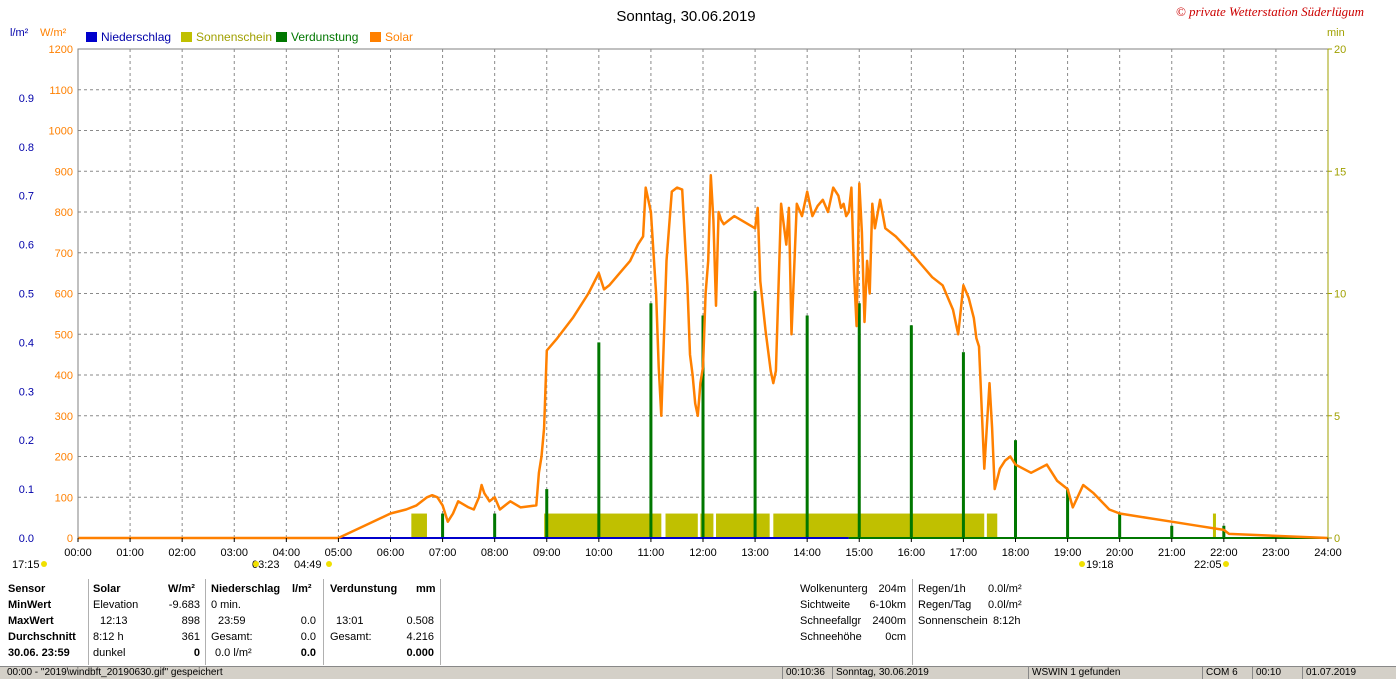 This screenshot has width=1396, height=679. Describe the element at coordinates (64, 335) in the screenshot. I see `y-solar-tick-label: 500` at that location.